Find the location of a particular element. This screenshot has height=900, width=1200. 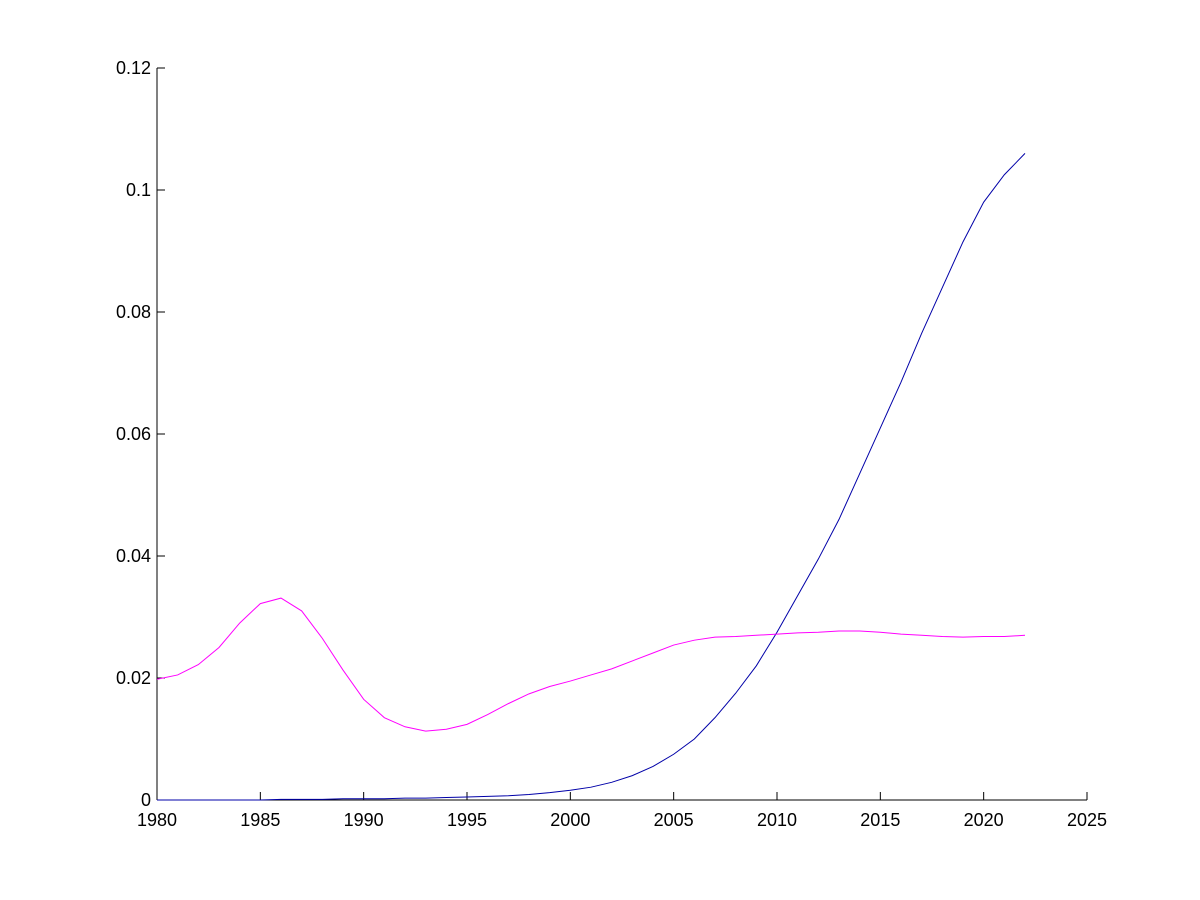

x-tick-label: 1995 is located at coordinates (467, 820).